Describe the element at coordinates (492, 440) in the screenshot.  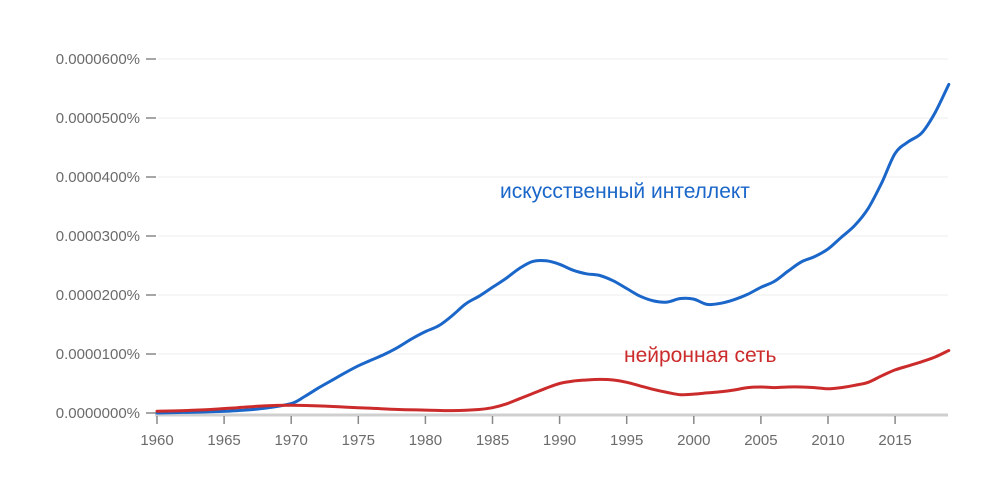
I see `x-tick-label: 1985` at that location.